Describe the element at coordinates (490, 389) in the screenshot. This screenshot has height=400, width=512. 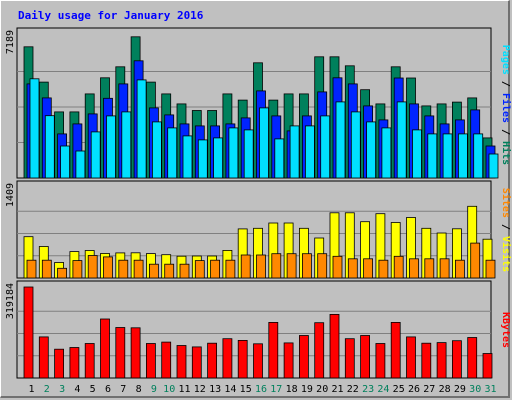
I see `day-label-31: 31` at that location.